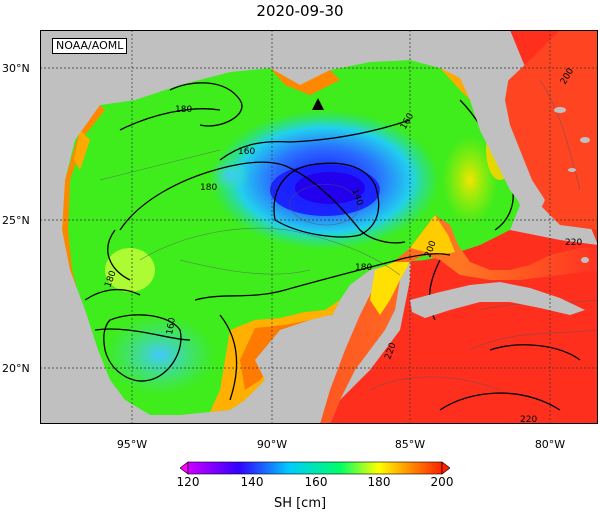  I want to click on lat-tick-label: 20°N, so click(16, 368).